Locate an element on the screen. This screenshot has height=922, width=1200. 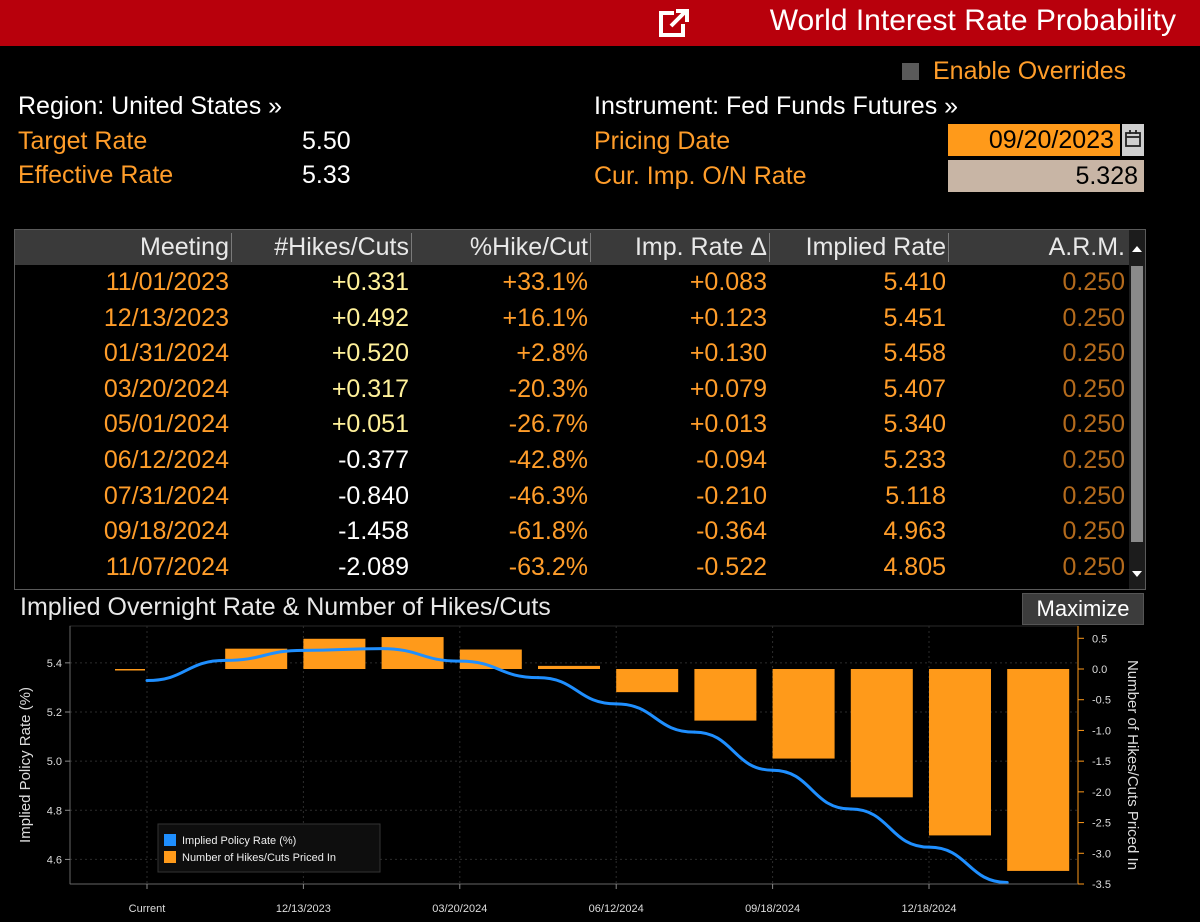
cell-imp-rate-delta: +0.130 is located at coordinates (728, 353).